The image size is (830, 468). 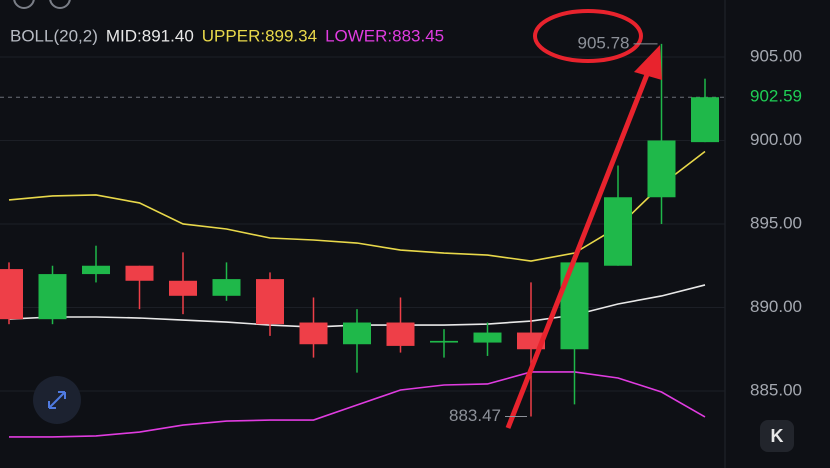 What do you see at coordinates (57, 400) in the screenshot?
I see `expand-icon` at bounding box center [57, 400].